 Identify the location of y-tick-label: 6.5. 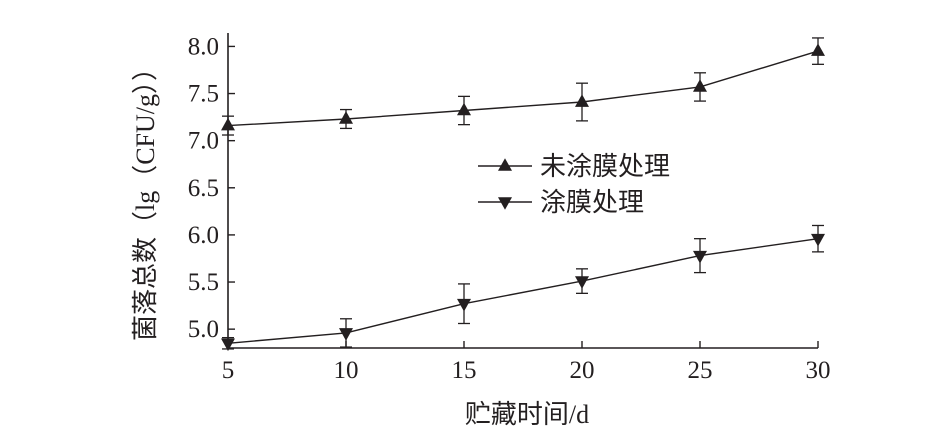
(203, 188).